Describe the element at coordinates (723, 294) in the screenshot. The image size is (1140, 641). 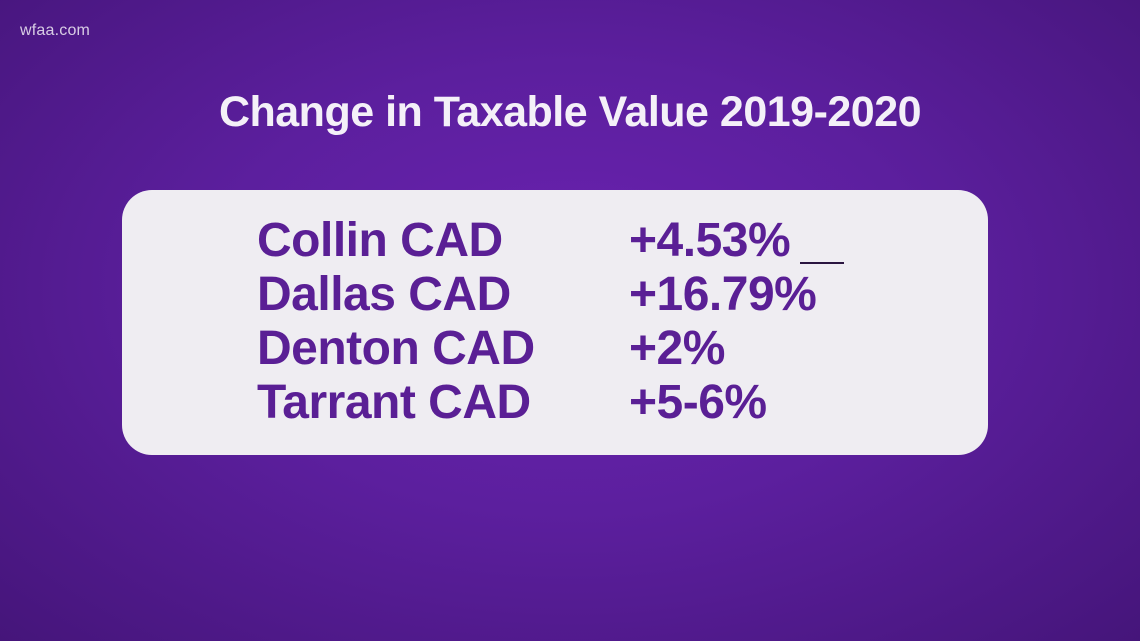
I see `change-value: +16.79%` at that location.